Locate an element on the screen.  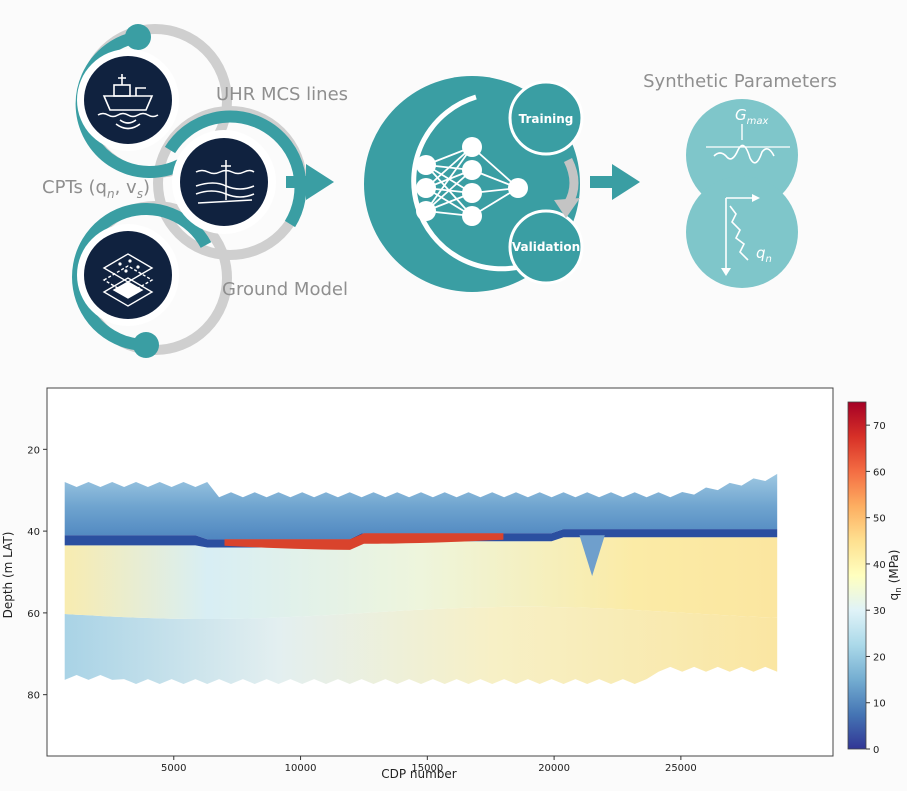
y-tick-label: 40 is located at coordinates (33, 532).